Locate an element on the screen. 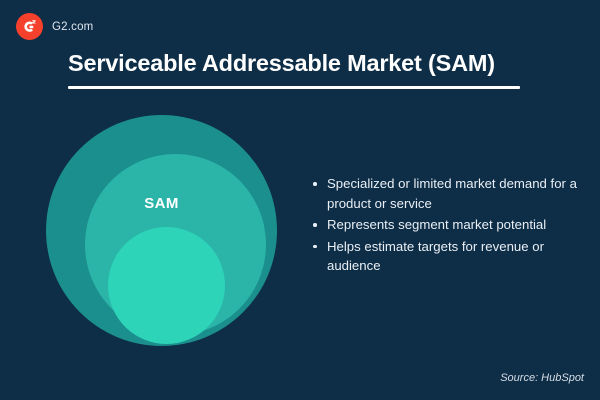  g2-logo-icon is located at coordinates (29, 26).